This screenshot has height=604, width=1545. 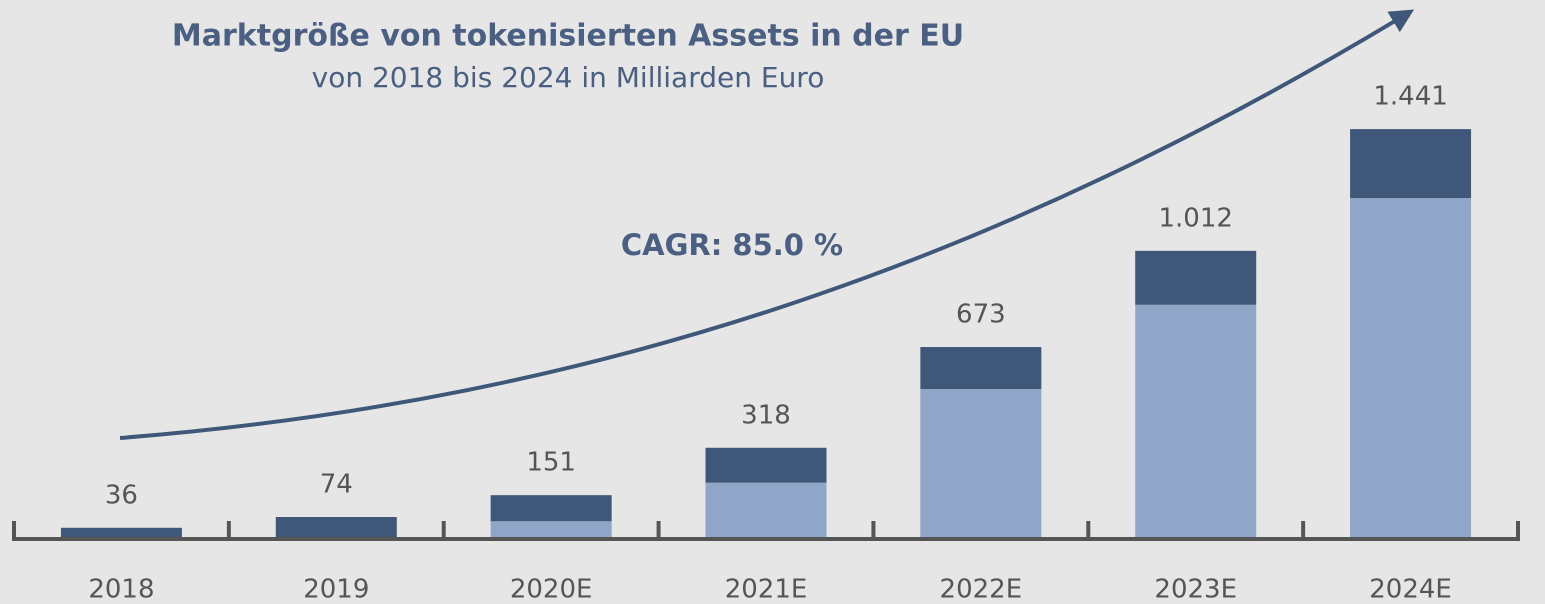 What do you see at coordinates (336, 485) in the screenshot?
I see `total-label: 74` at bounding box center [336, 485].